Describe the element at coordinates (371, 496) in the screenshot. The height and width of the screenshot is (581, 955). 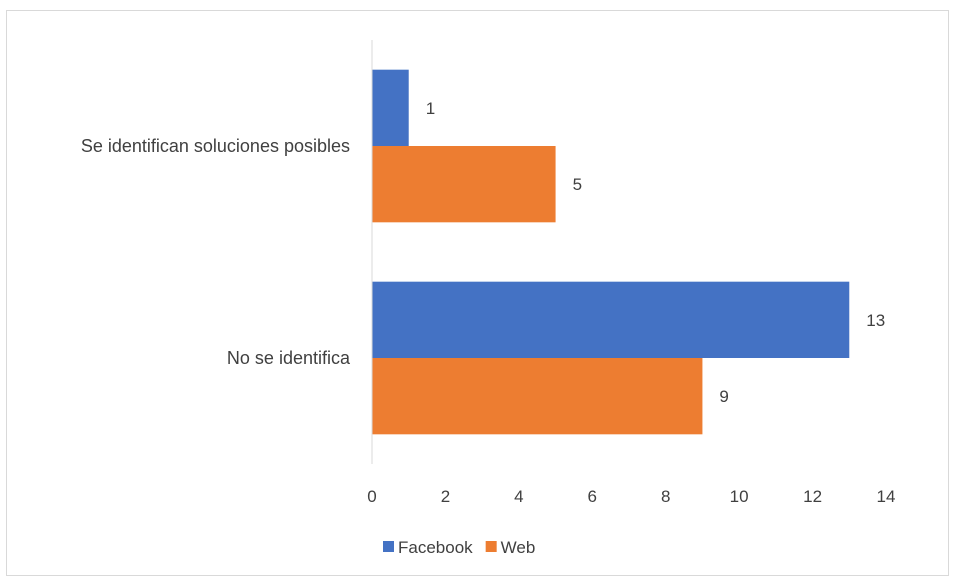
I see `x-tick-label-0: 0` at that location.